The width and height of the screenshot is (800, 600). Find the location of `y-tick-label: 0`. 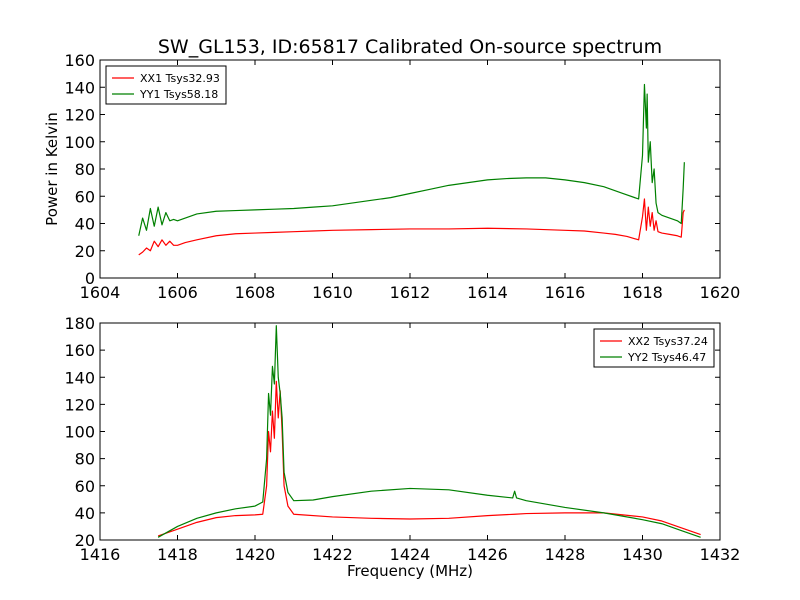

y-tick-label: 0 is located at coordinates (90, 278).